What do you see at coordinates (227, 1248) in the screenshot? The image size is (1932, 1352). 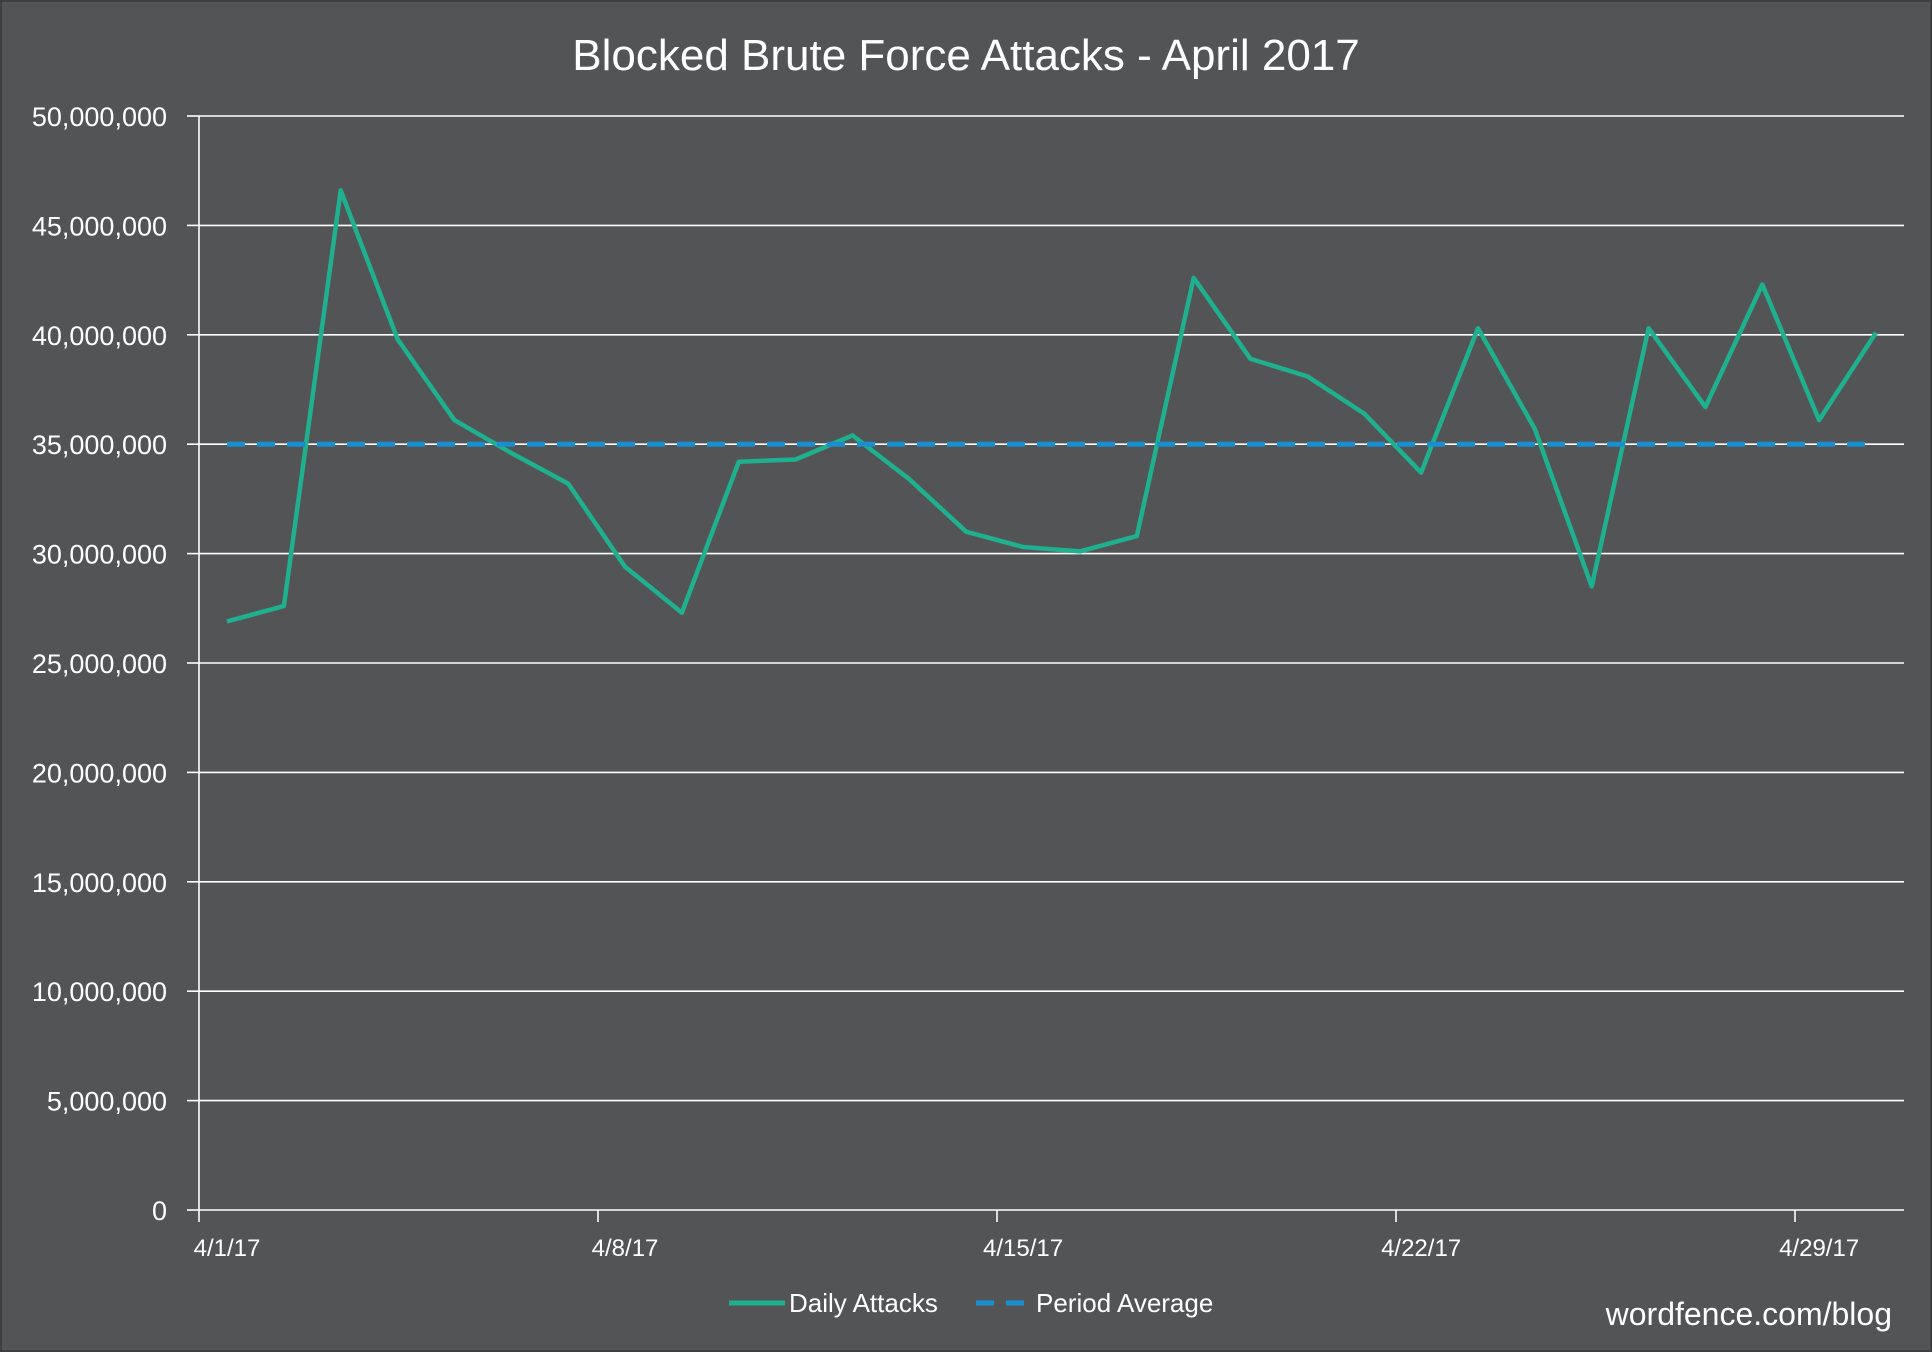 I see `x-tick-label: 4/1/17` at bounding box center [227, 1248].